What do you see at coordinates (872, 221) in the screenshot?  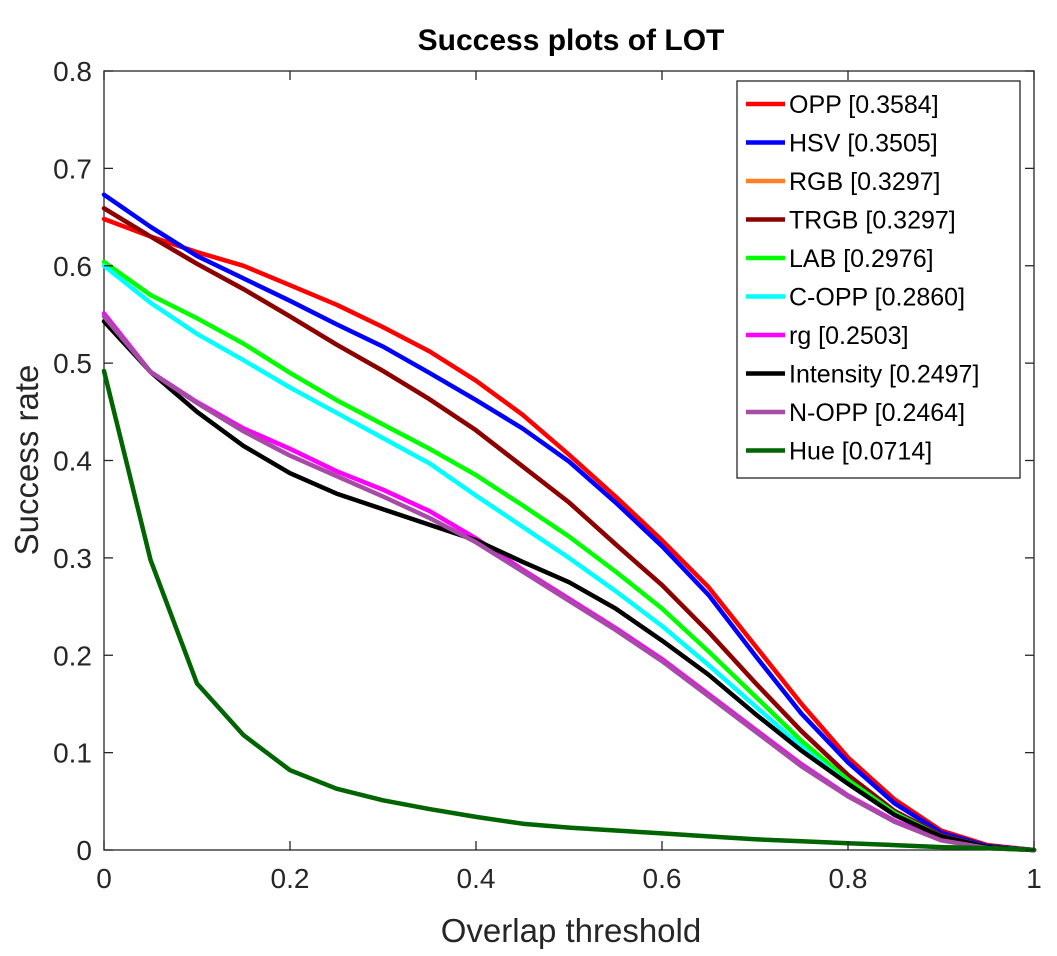 I see `legend-label: TRGB [0.3297]` at bounding box center [872, 221].